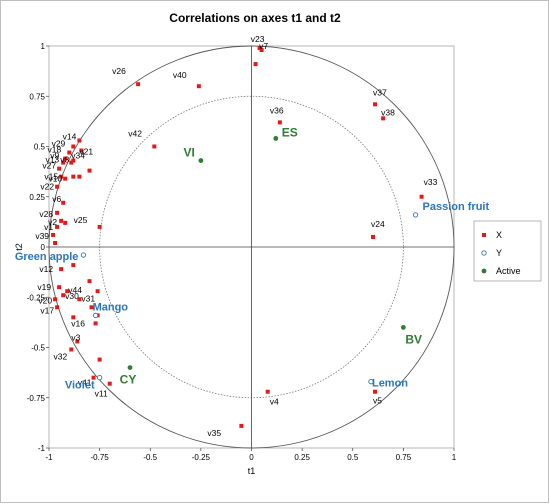 The image size is (550, 504). Describe the element at coordinates (259, 48) in the screenshot. I see `x-point-v23` at that location.